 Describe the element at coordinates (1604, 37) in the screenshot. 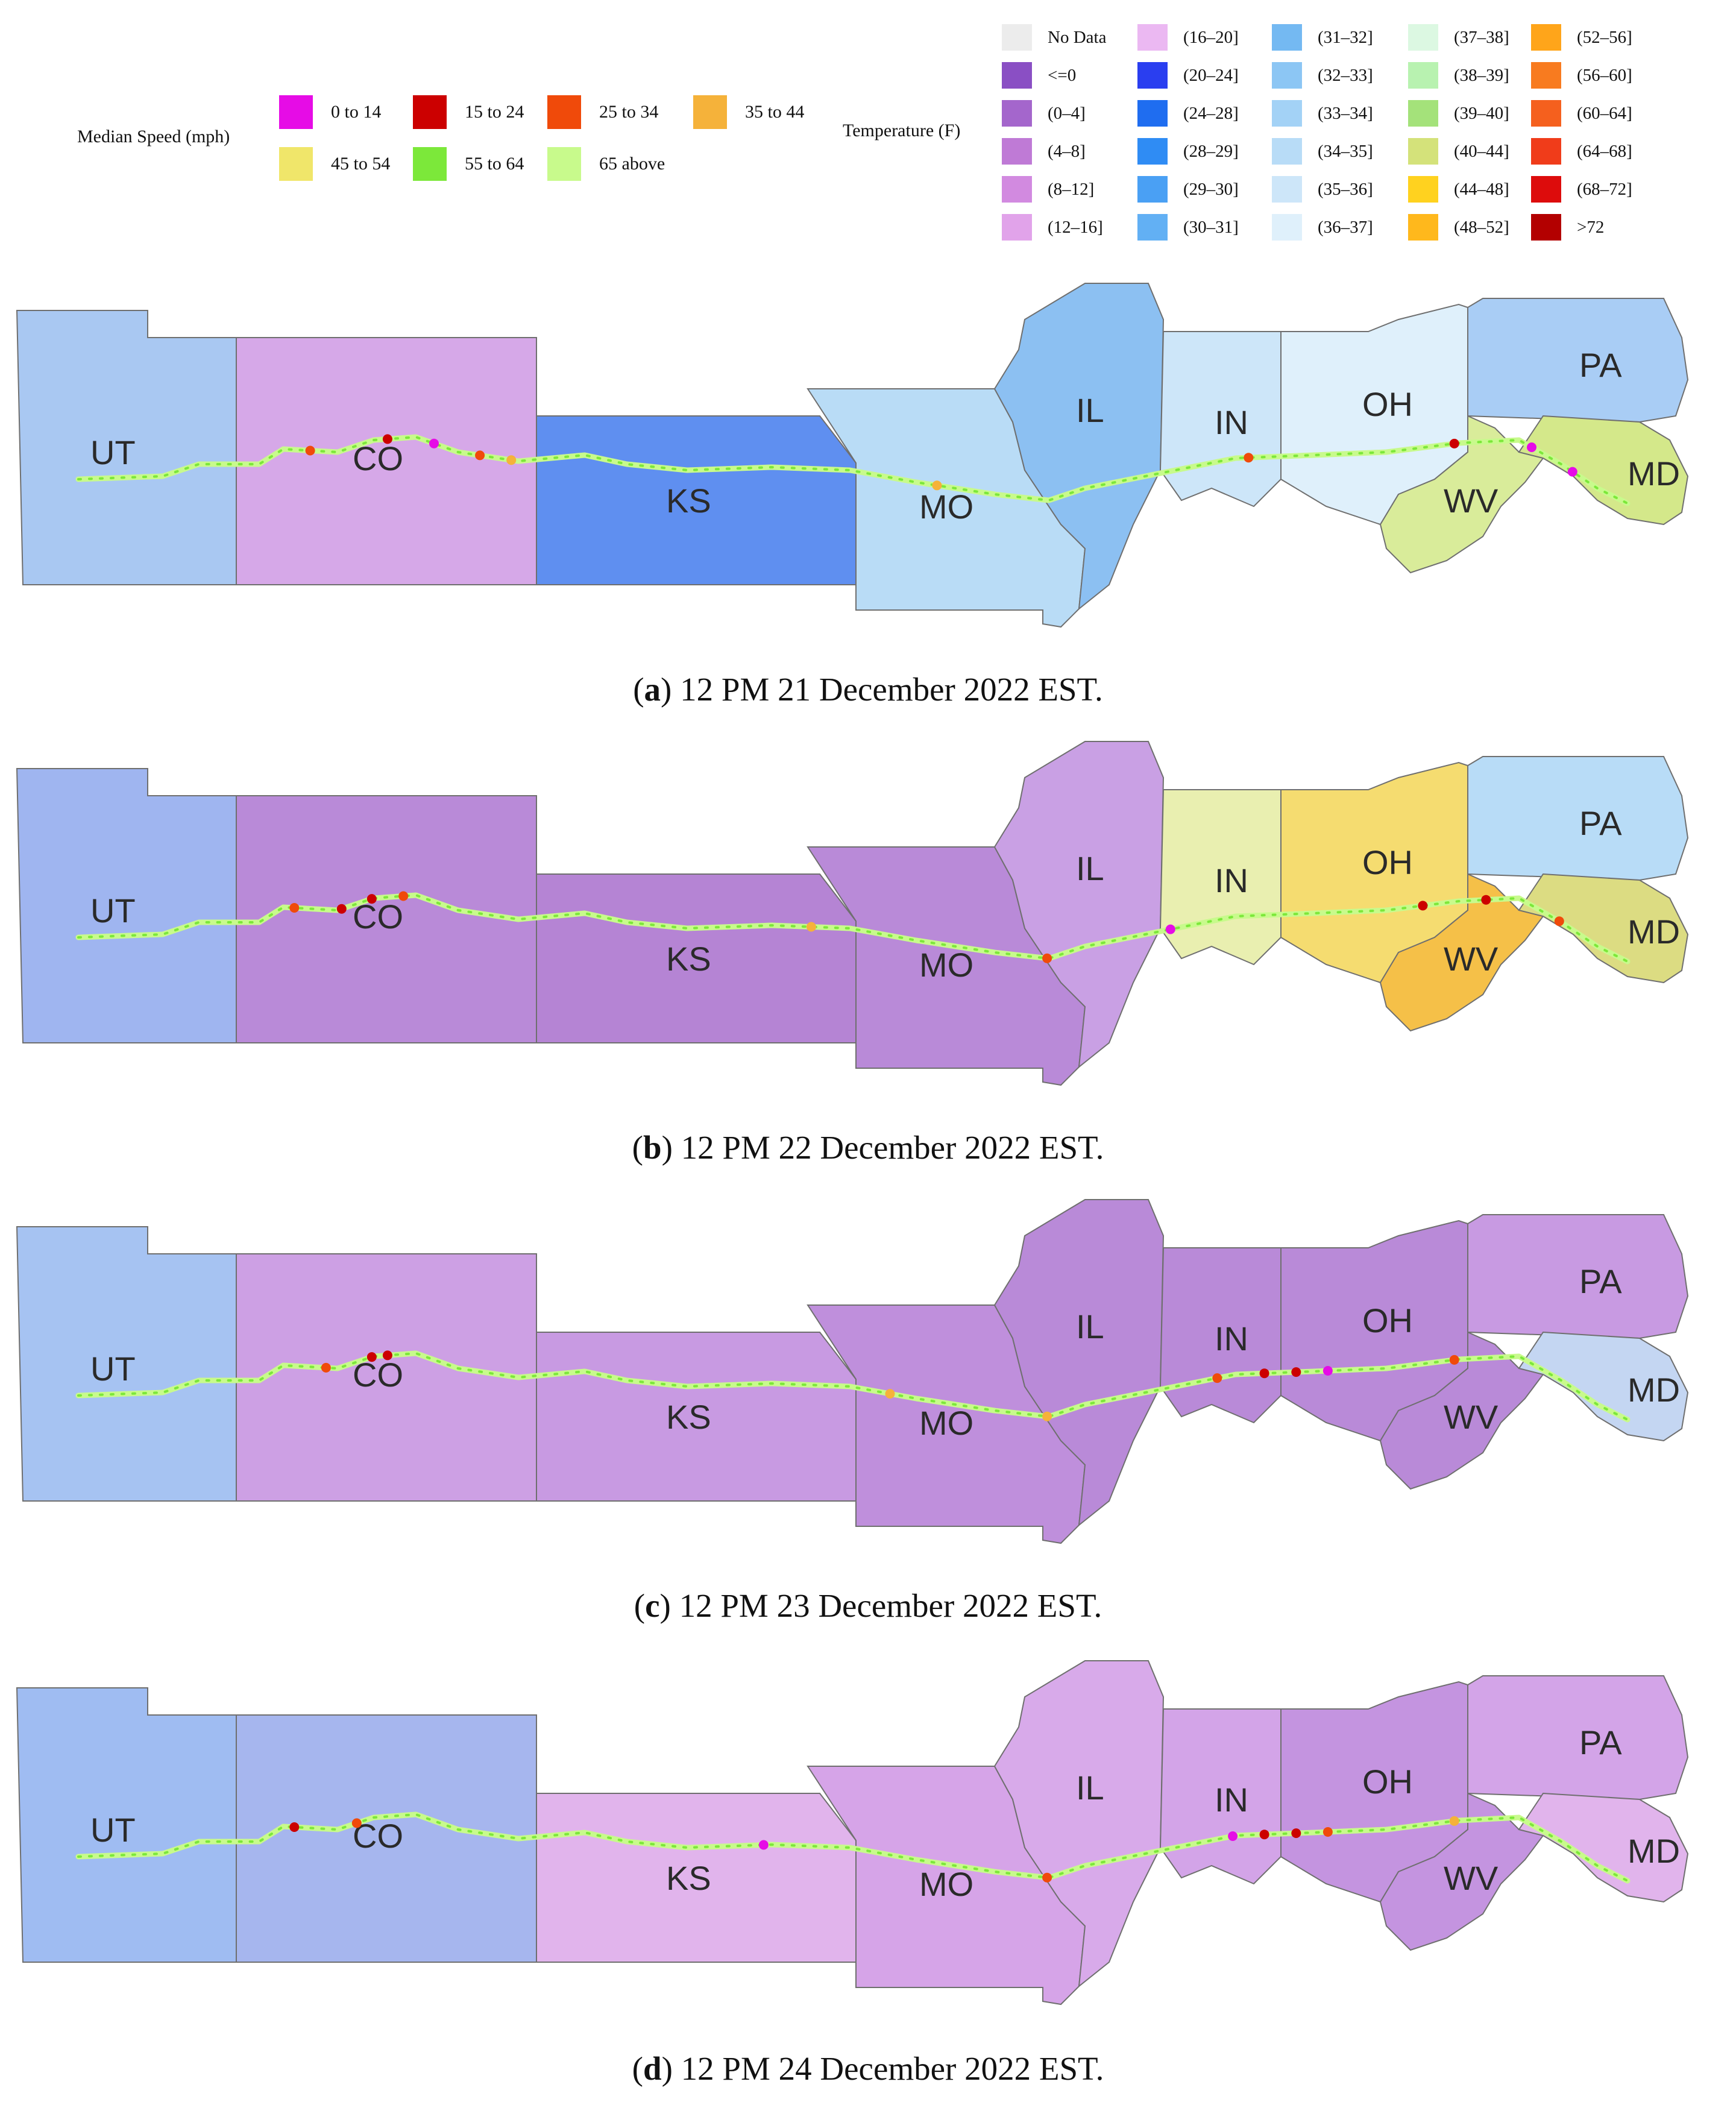

I see `temperature-legend-label: (52–56]` at that location.